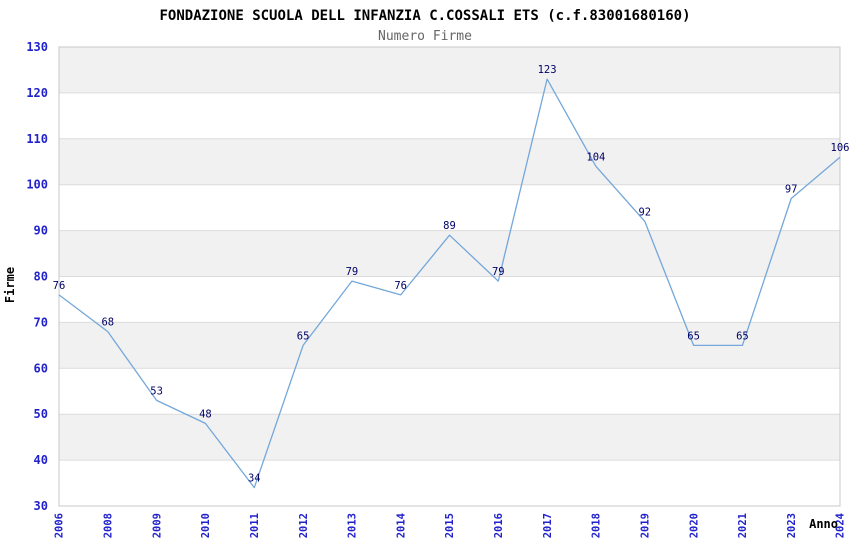 This screenshot has width=850, height=550. What do you see at coordinates (645, 525) in the screenshot?
I see `x-tick-label: 2019` at bounding box center [645, 525].